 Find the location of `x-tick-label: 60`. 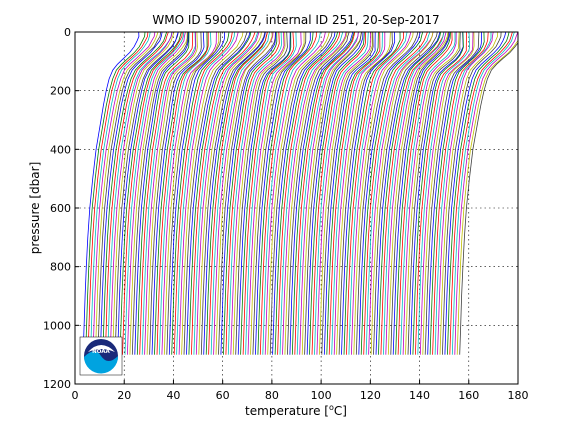

x-tick-label: 60 is located at coordinates (223, 395).